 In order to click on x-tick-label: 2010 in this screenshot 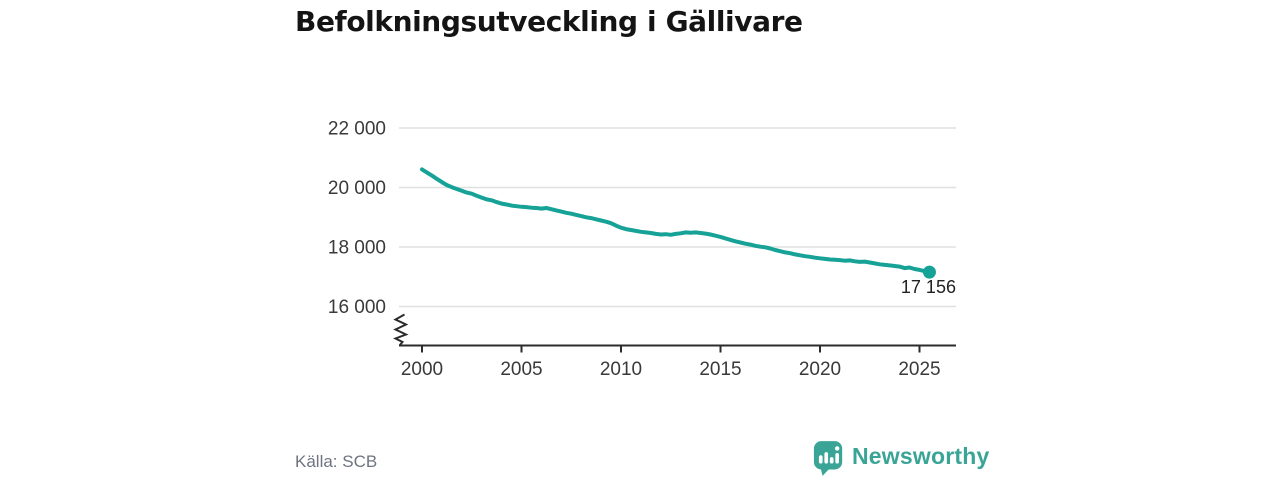, I will do `click(621, 369)`.